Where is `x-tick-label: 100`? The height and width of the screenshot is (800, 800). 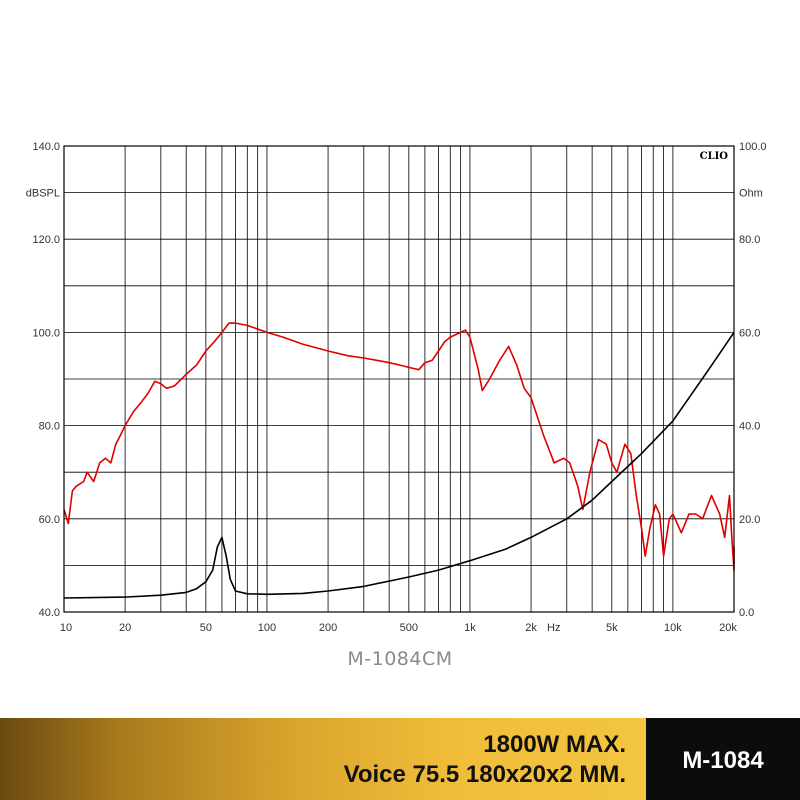
x-tick-label: 100 is located at coordinates (267, 628).